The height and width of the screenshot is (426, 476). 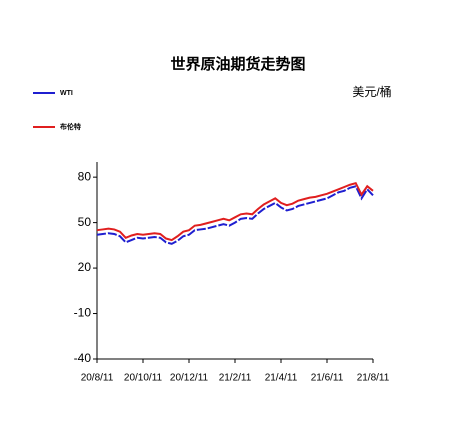 I want to click on x-tick-label: 20/12/11, so click(x=189, y=378).